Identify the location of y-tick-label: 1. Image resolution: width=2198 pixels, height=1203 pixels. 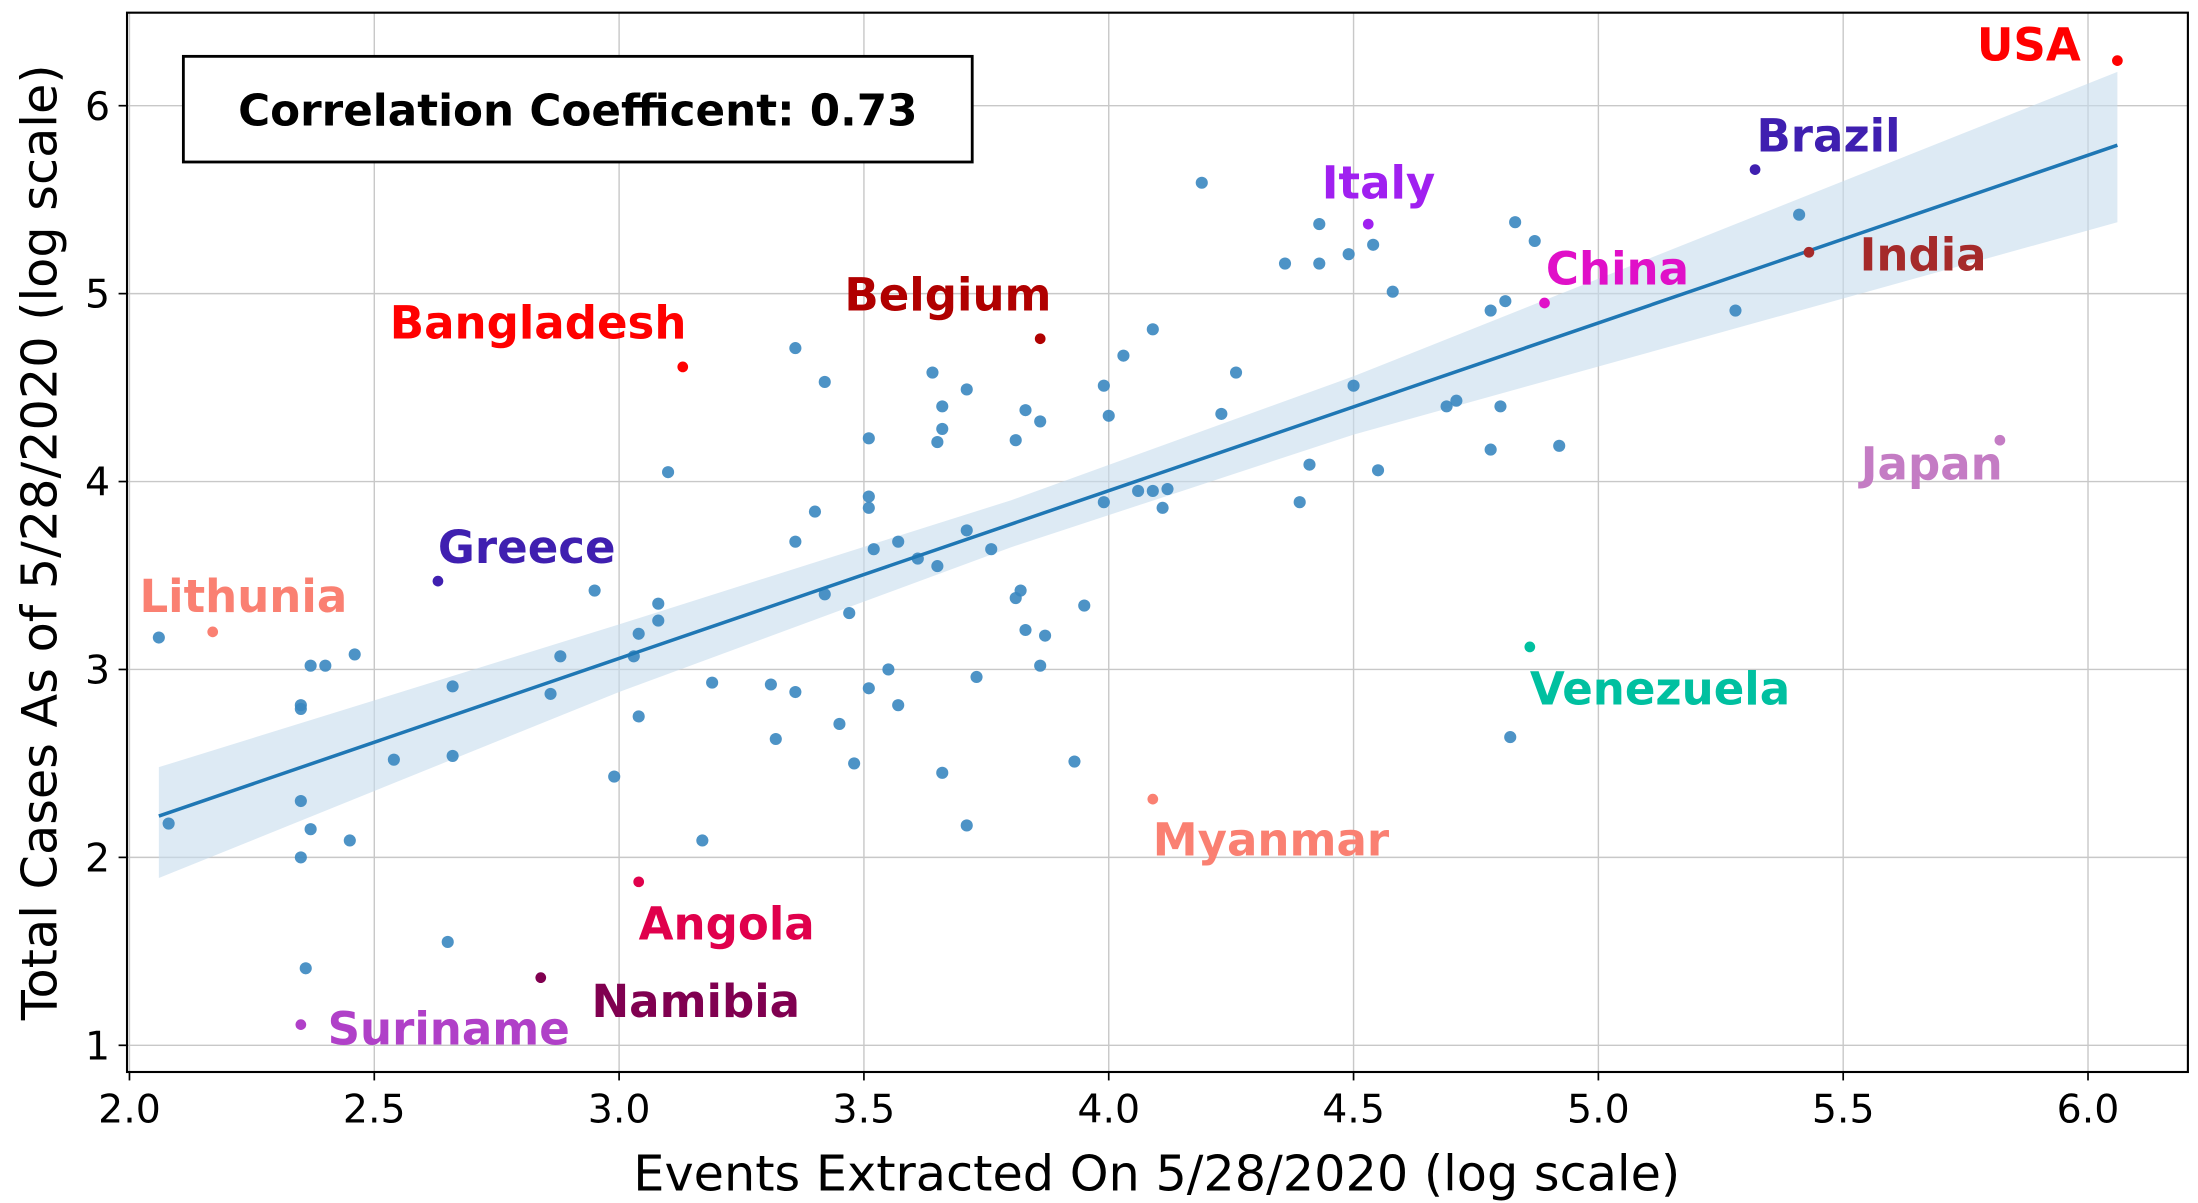
(97, 1046).